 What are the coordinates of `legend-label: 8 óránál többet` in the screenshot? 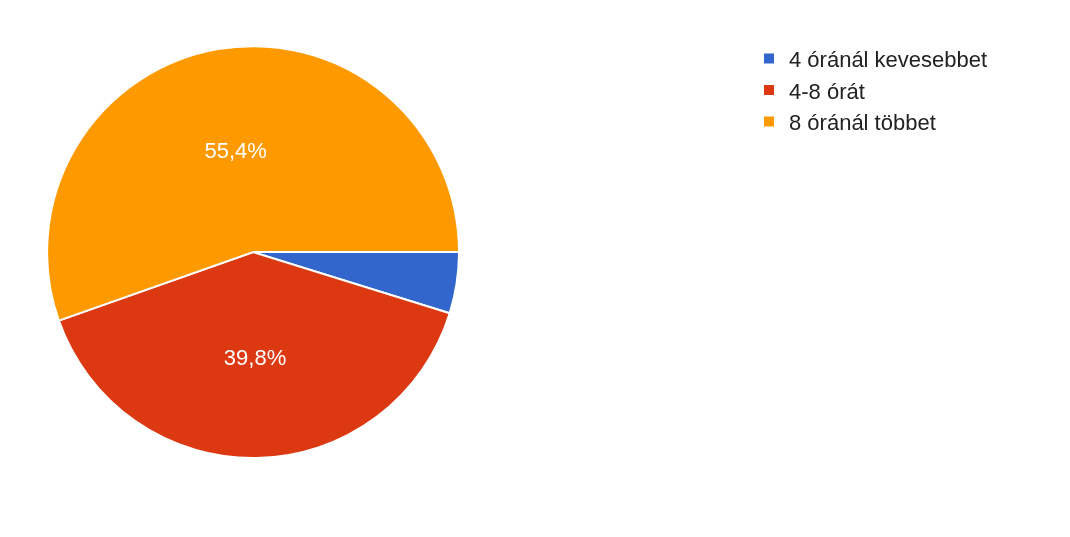 It's located at (862, 123).